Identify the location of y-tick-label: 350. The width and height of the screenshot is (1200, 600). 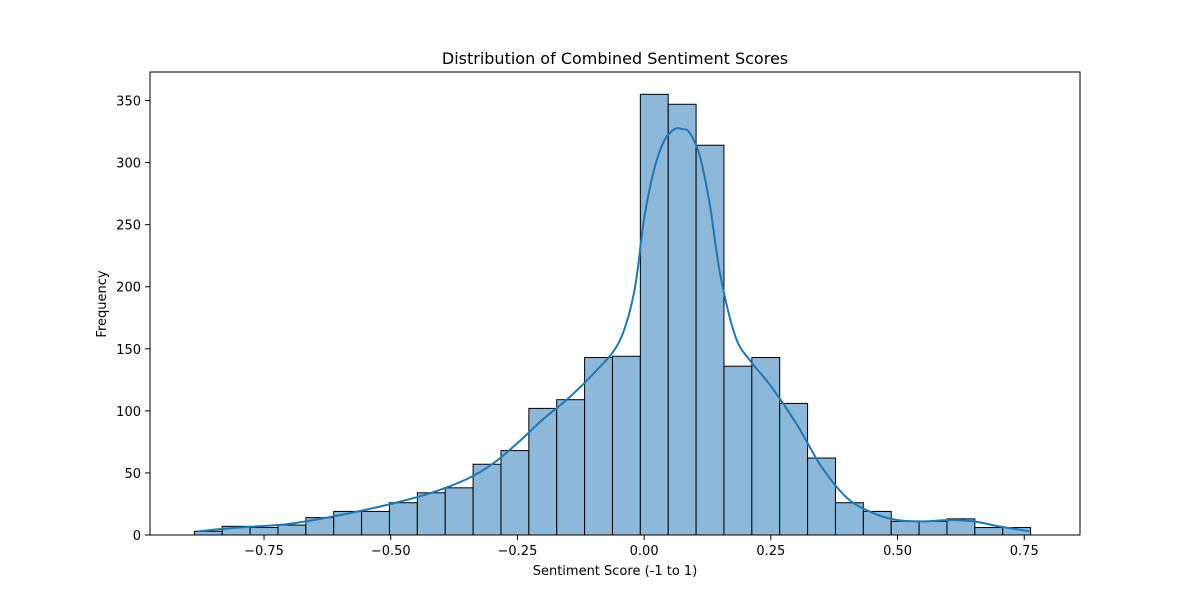
(128, 102).